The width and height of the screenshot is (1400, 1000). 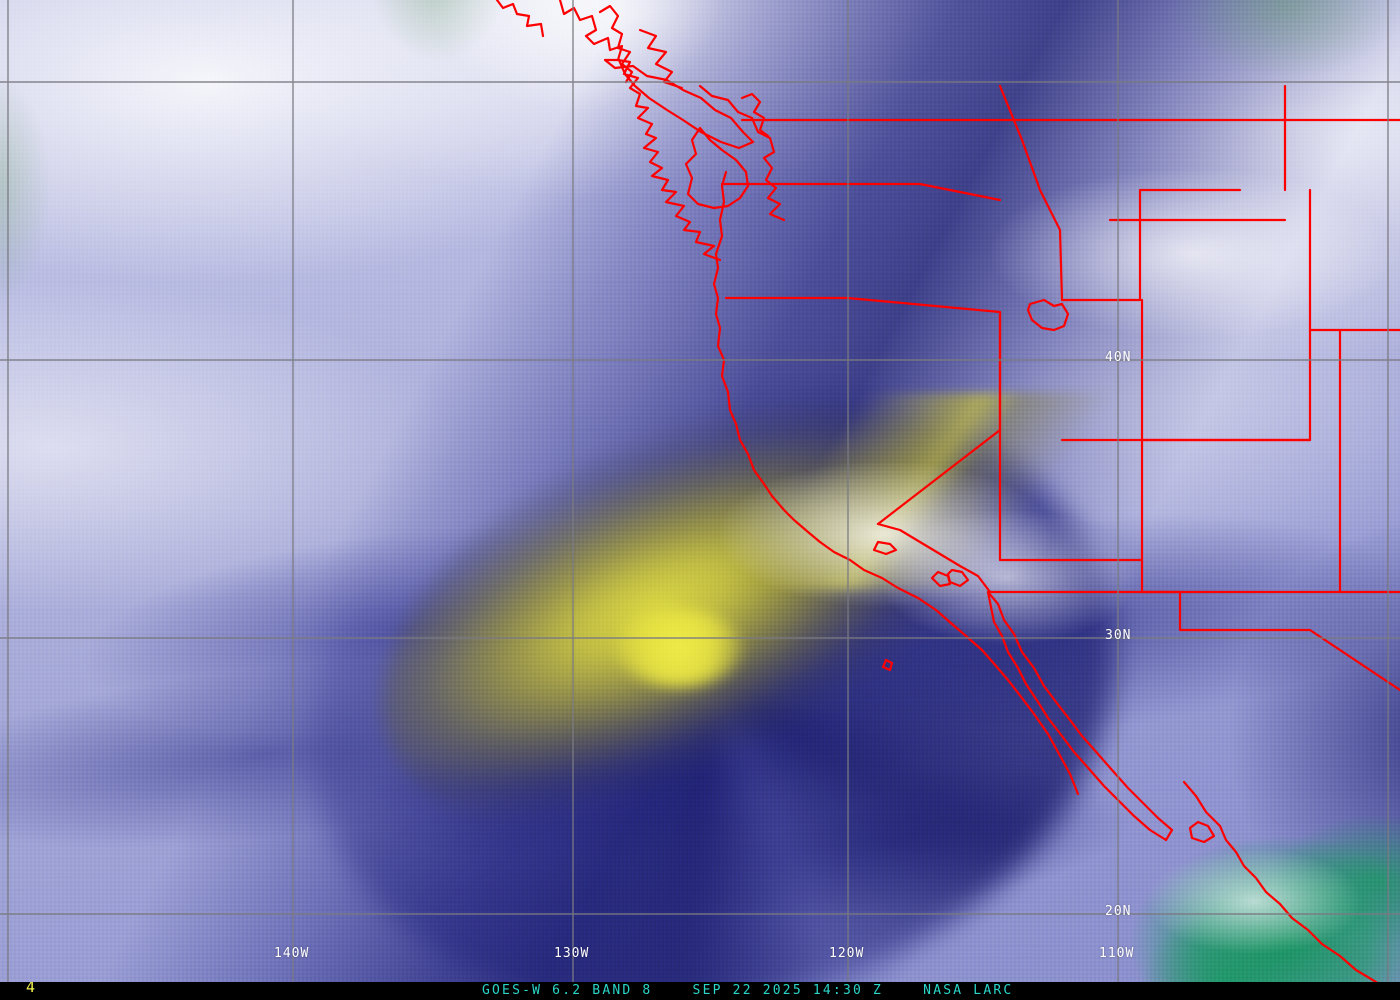 What do you see at coordinates (861, 192) in the screenshot?
I see `border-wa-or` at bounding box center [861, 192].